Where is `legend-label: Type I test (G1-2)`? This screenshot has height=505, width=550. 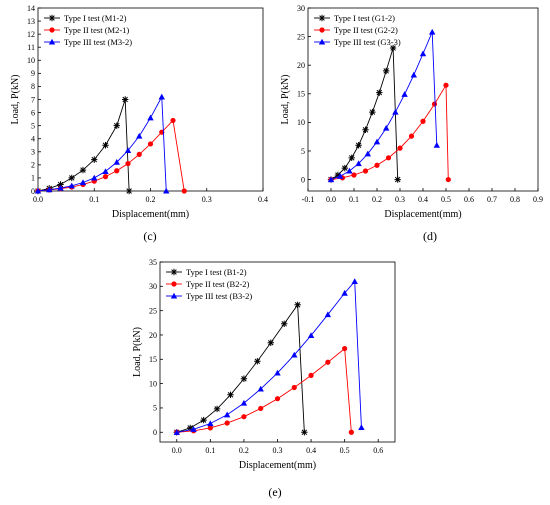 legend-label: Type I test (G1-2) is located at coordinates (364, 18).